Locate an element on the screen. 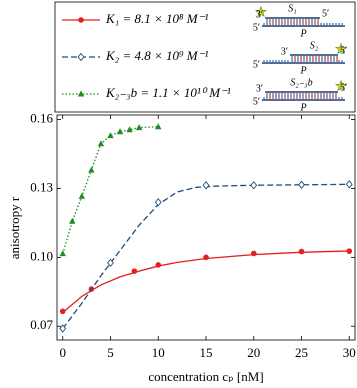  y-tick-label: 0.16 is located at coordinates (41, 118).